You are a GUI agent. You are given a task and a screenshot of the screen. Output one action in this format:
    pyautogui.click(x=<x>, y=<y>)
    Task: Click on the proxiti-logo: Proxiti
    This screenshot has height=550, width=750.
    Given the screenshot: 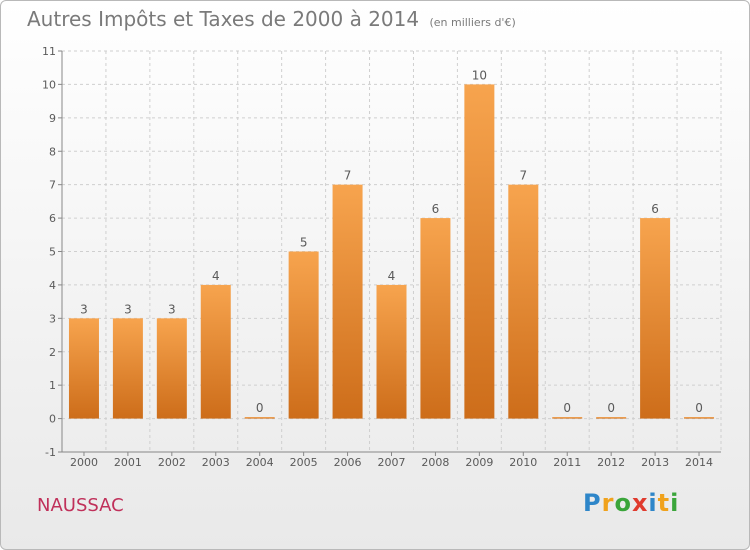 What is the action you would take?
    pyautogui.click(x=631, y=503)
    